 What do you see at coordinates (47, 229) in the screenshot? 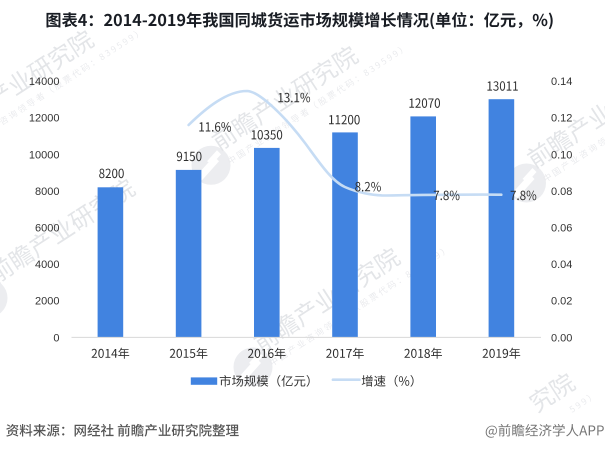
I see `svg-text: 6000` at bounding box center [47, 229].